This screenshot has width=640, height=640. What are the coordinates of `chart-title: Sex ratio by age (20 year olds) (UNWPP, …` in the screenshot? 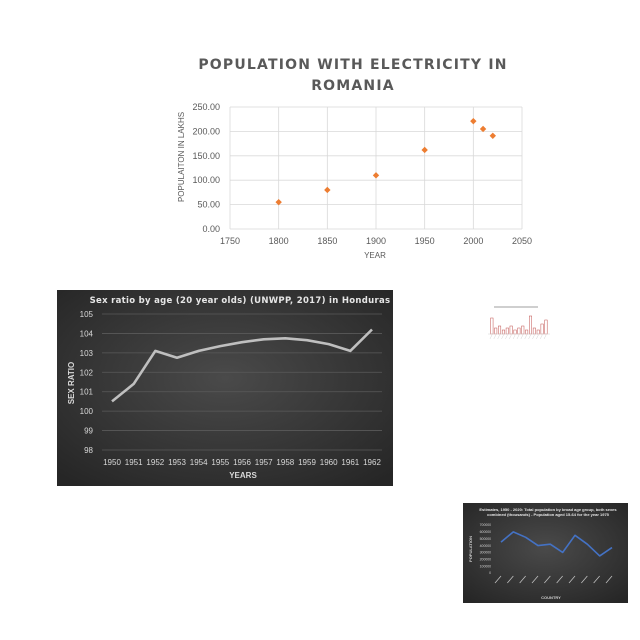 It's located at (240, 301).